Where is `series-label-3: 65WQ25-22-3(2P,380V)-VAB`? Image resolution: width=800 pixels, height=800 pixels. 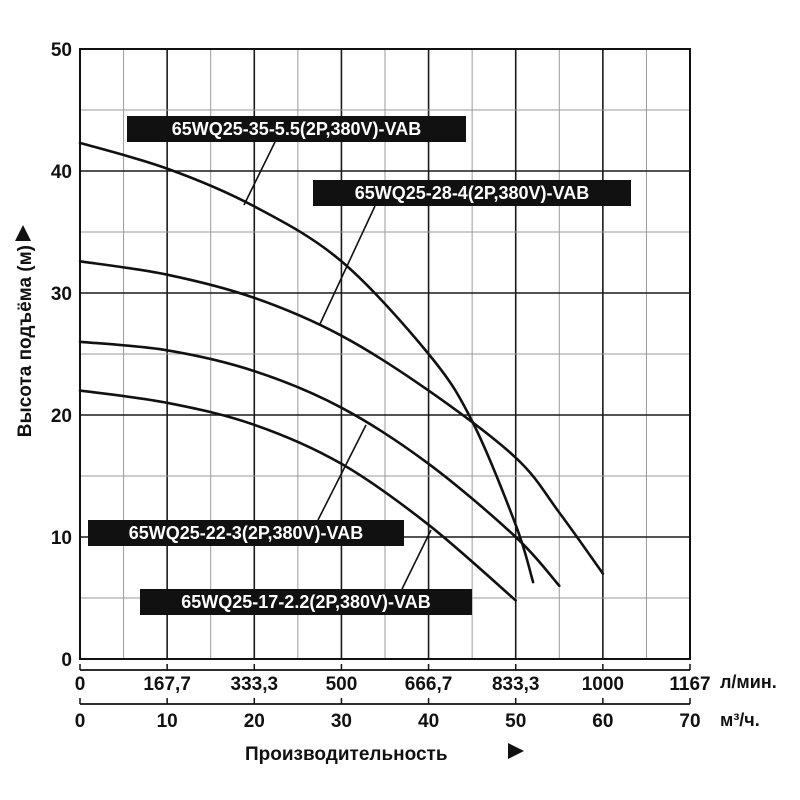 series-label-3: 65WQ25-22-3(2P,380V)-VAB is located at coordinates (246, 533).